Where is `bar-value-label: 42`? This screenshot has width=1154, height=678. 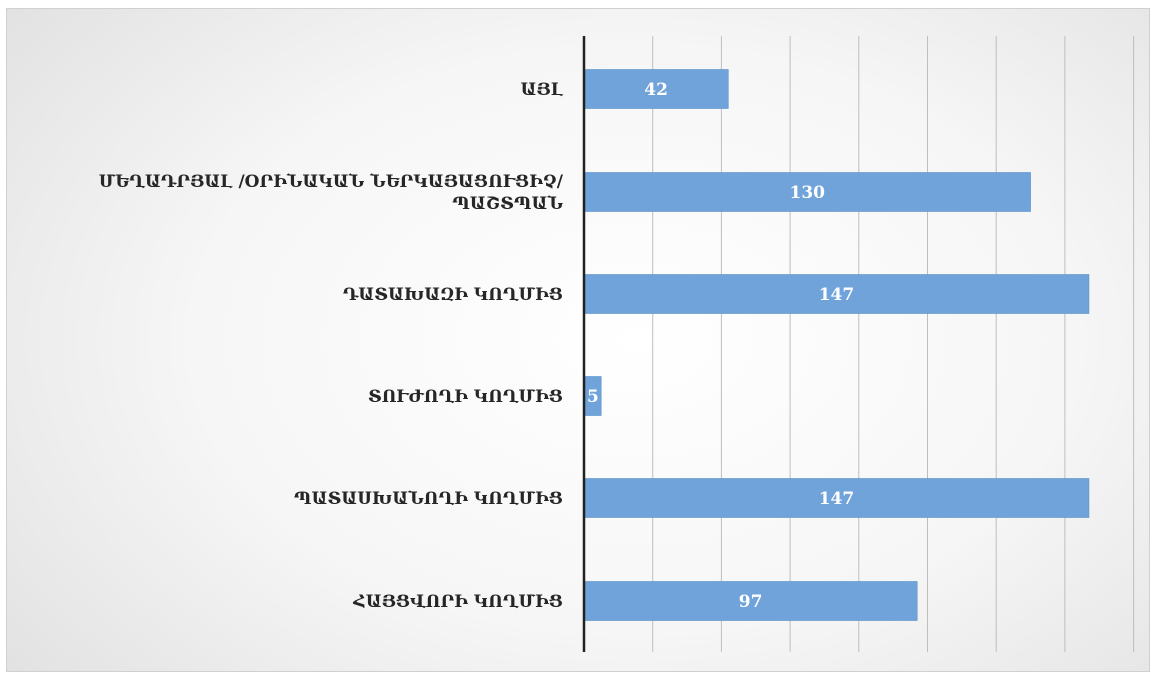
bar-value-label: 42 is located at coordinates (656, 90).